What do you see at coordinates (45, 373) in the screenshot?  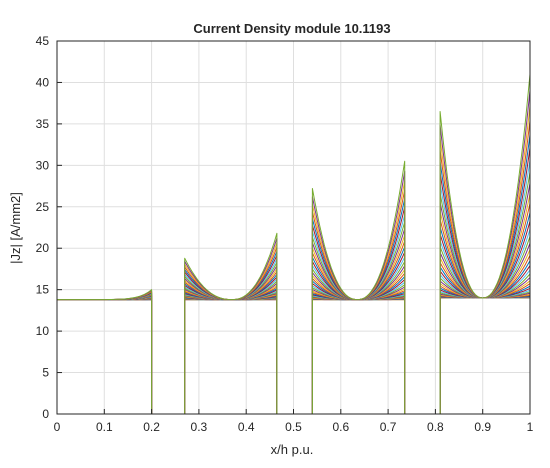 I see `y-tick-label: 5` at bounding box center [45, 373].